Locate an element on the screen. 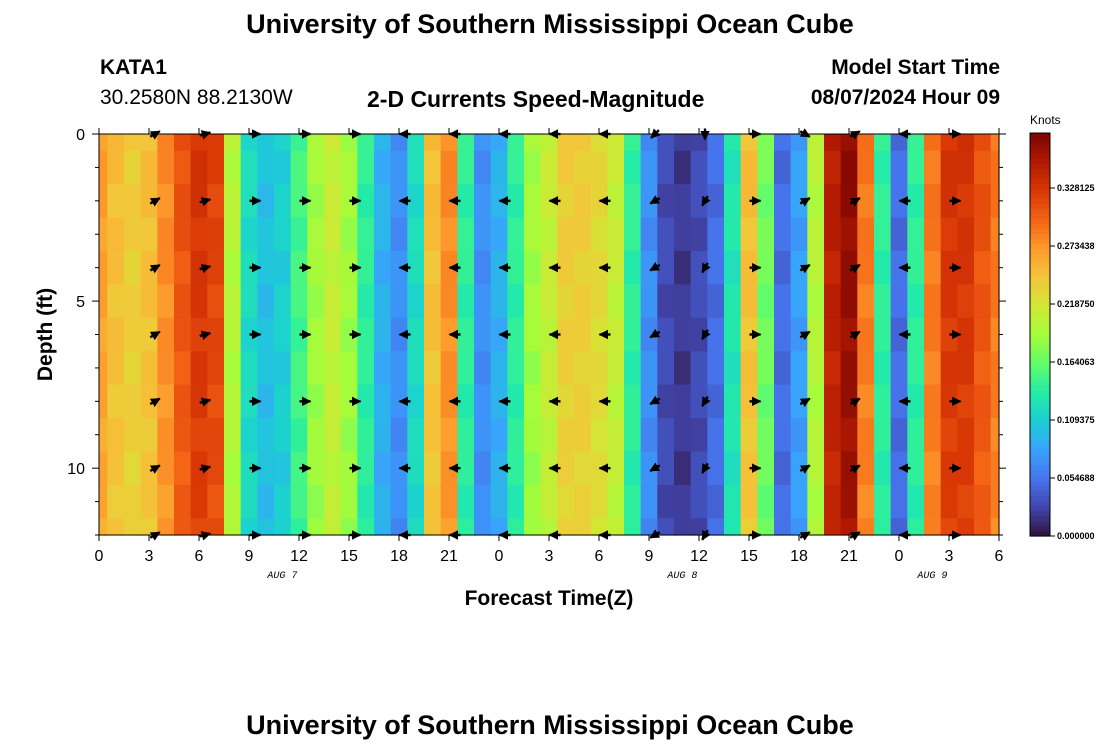 The width and height of the screenshot is (1100, 750). y-tick-label: 10 is located at coordinates (76, 469).